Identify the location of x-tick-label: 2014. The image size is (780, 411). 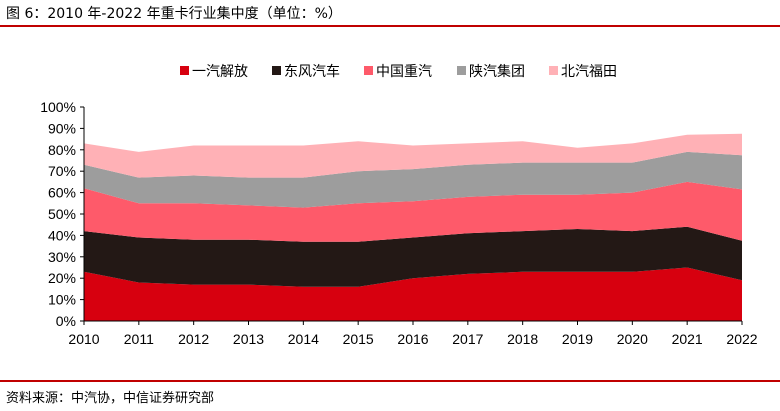
(303, 339).